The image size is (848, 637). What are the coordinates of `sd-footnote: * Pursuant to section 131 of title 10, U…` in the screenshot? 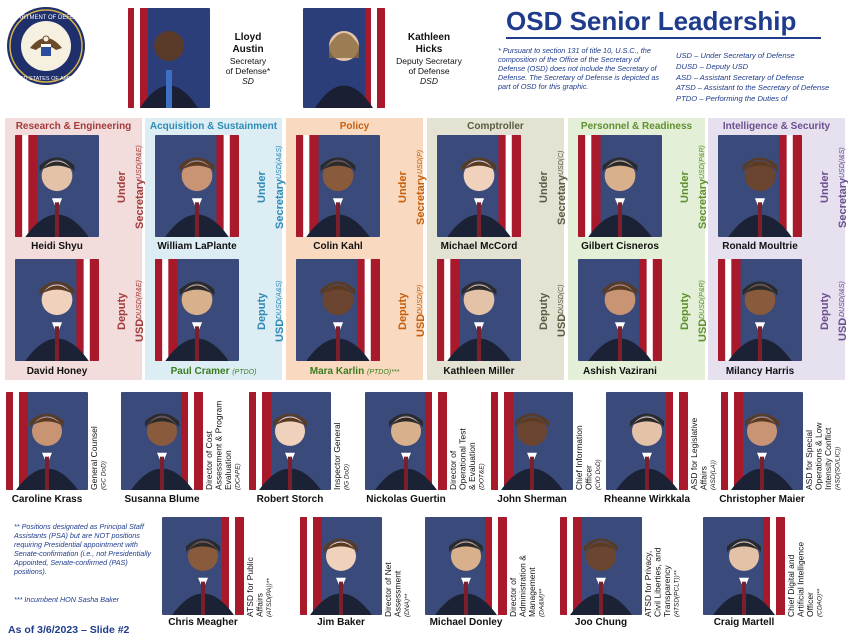 It's located at (579, 68).